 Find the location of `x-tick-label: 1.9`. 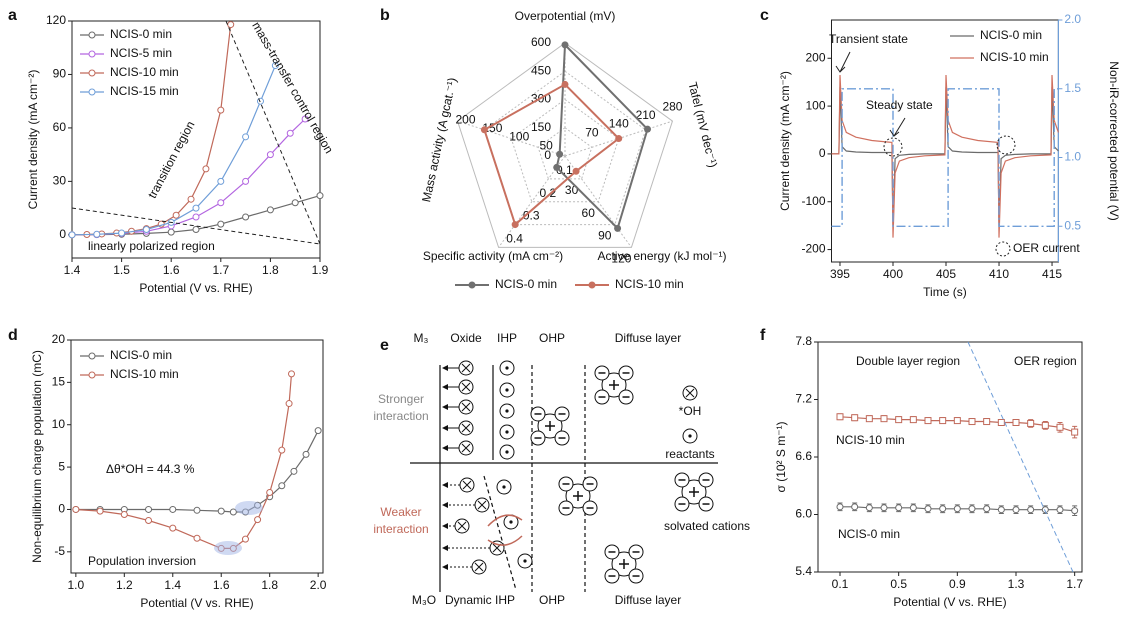

x-tick-label: 1.9 is located at coordinates (320, 270).